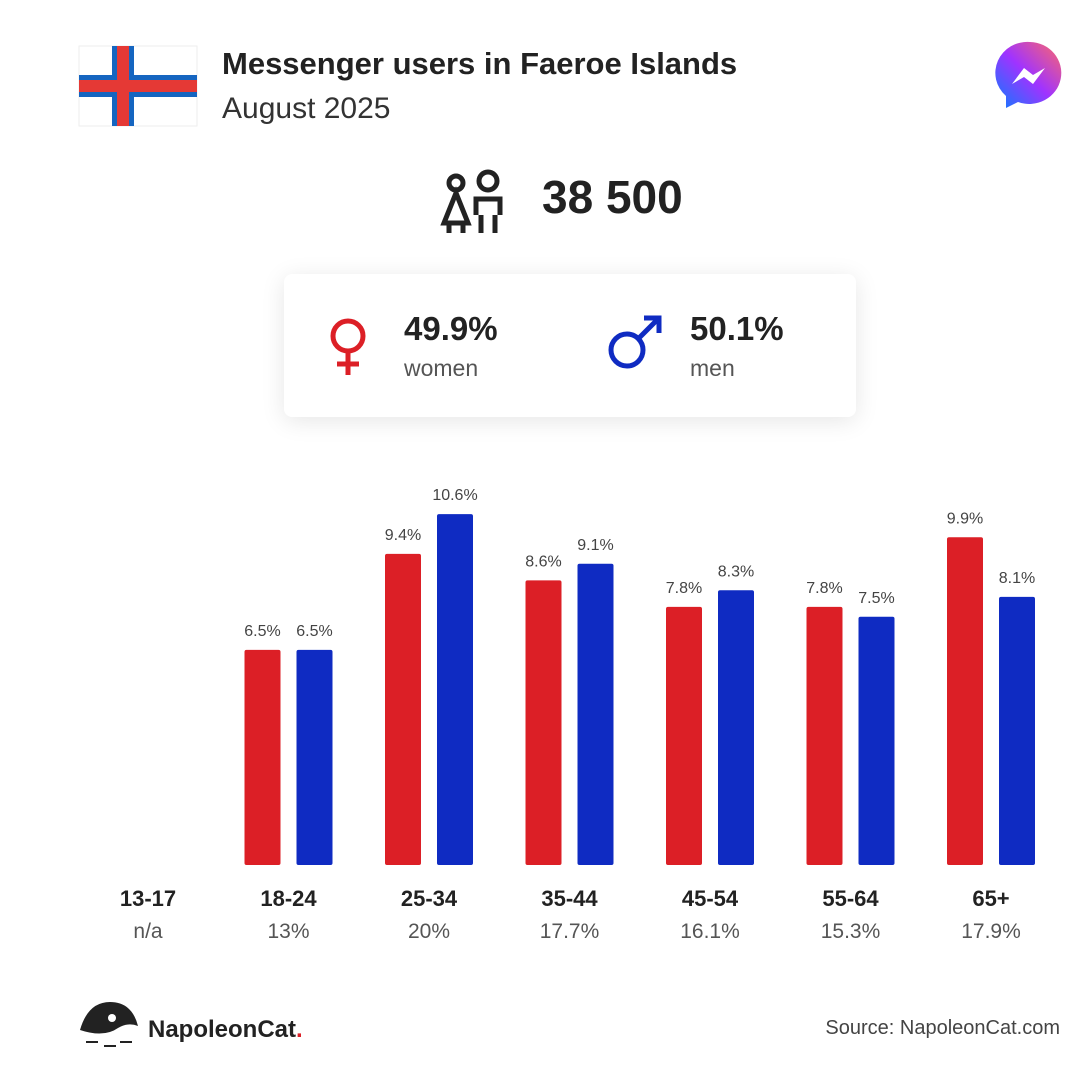 The image size is (1080, 1080). Describe the element at coordinates (148, 898) in the screenshot. I see `category-label: 13-17` at that location.